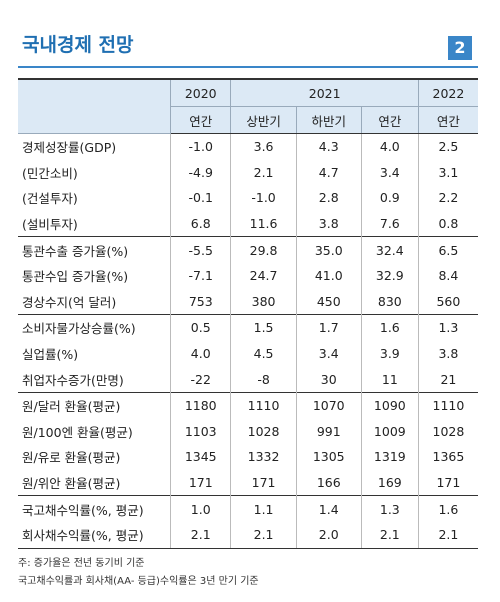 This screenshot has height=602, width=500. What do you see at coordinates (50, 199) in the screenshot?
I see `row-label: (건설투자)` at bounding box center [50, 199].